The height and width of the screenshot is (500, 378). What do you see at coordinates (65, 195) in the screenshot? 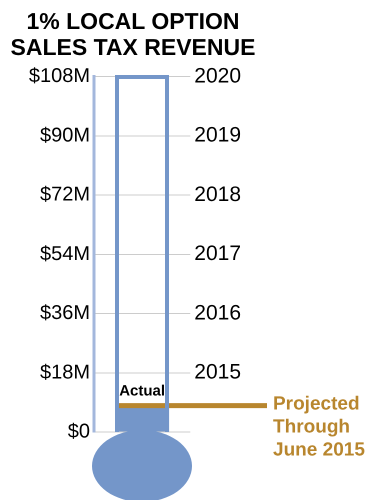
I see `y-tick-label: $72M` at bounding box center [65, 195].